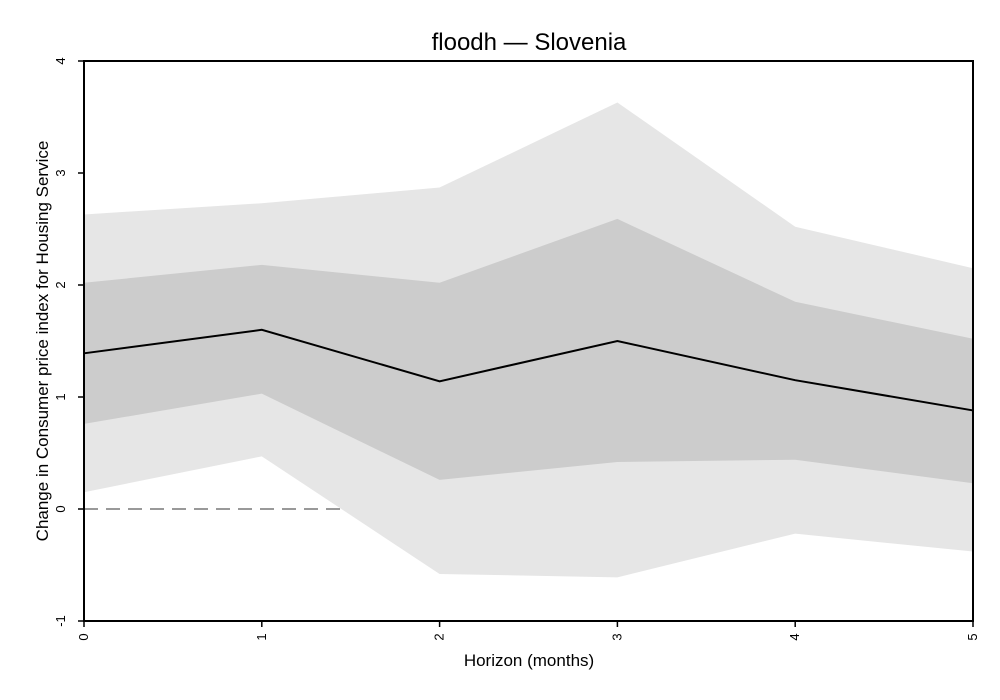  Describe the element at coordinates (972, 636) in the screenshot. I see `x-tick-label: 5` at that location.